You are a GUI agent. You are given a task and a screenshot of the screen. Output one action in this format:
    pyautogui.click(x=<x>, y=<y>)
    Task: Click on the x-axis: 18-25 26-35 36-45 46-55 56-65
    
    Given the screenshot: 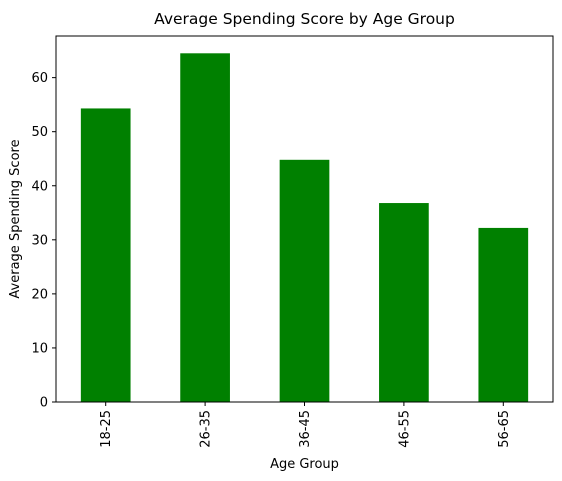 What is the action you would take?
    pyautogui.click(x=305, y=425)
    